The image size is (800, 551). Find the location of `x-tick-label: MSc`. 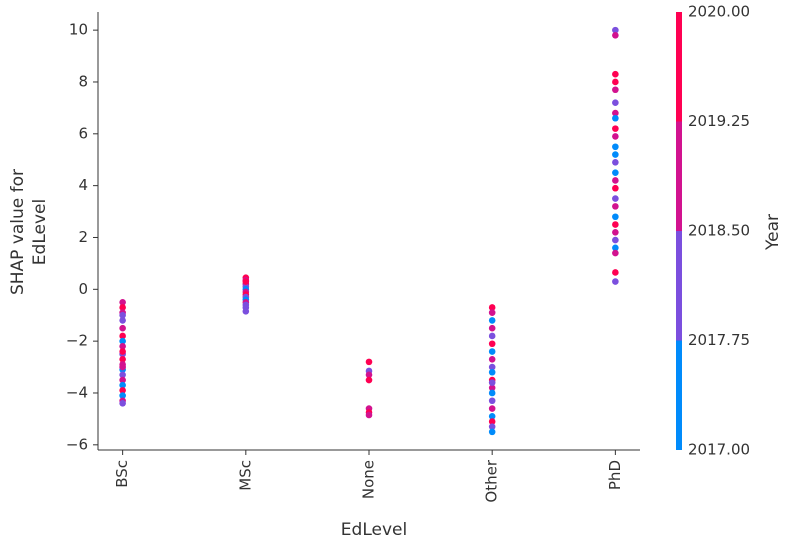

x-tick-label: MSc is located at coordinates (245, 475).